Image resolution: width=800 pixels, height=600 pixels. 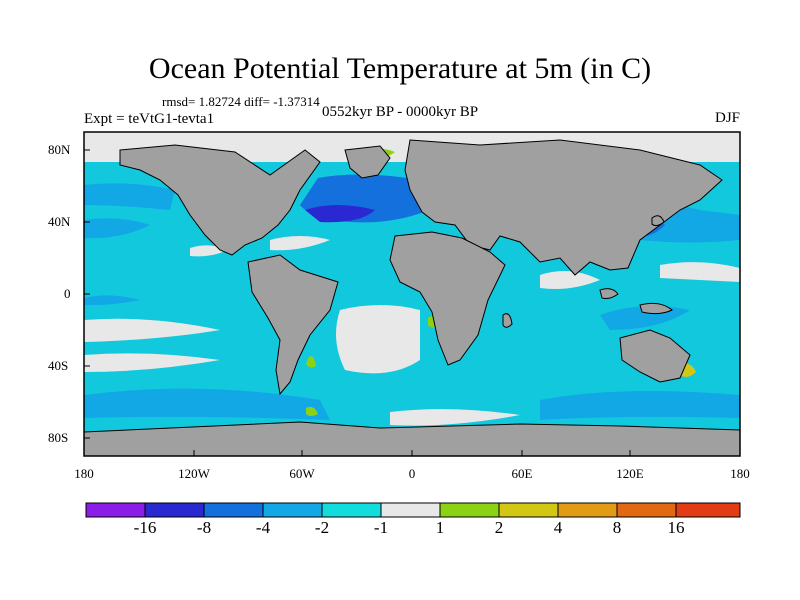 I want to click on ylabel-40n: 40N, so click(x=59, y=221).